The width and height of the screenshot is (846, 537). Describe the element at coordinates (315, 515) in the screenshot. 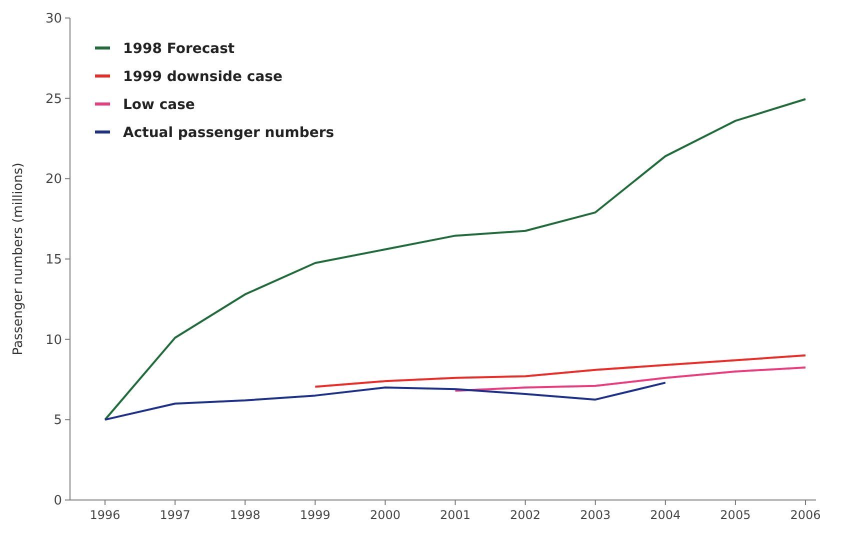

I see `x-tick-label: 1999` at that location.